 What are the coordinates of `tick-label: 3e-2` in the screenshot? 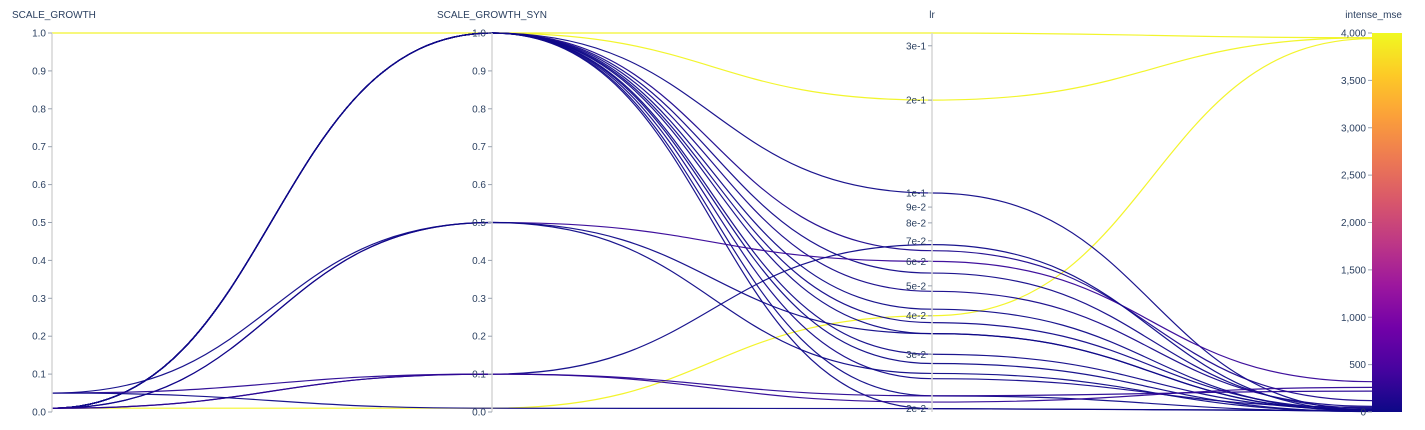 It's located at (916, 355).